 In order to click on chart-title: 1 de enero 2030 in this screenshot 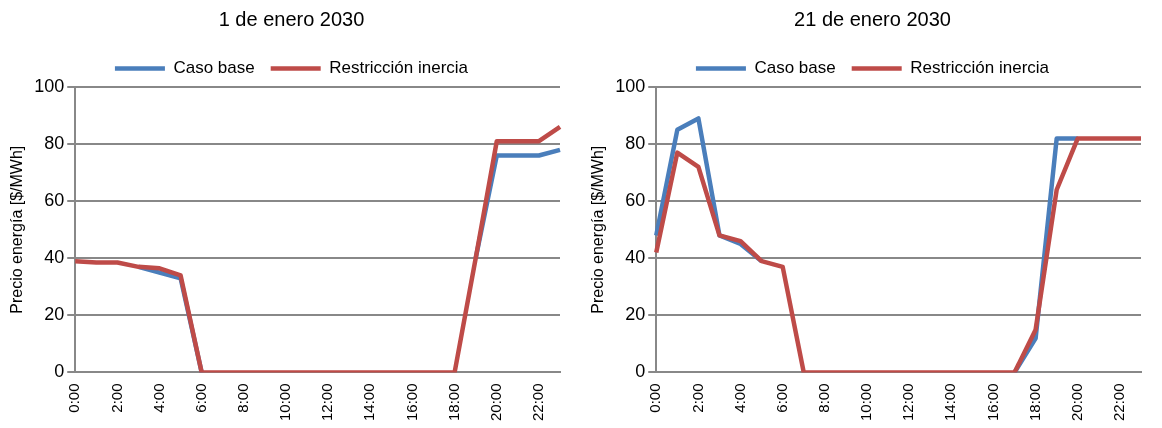, I will do `click(291, 18)`.